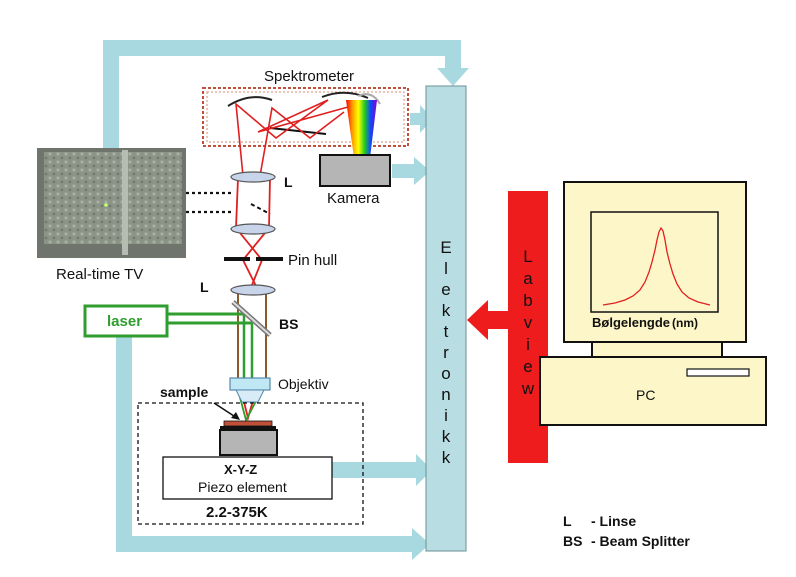  I want to click on realtime-tv-label: Real-time TV, so click(99, 274).